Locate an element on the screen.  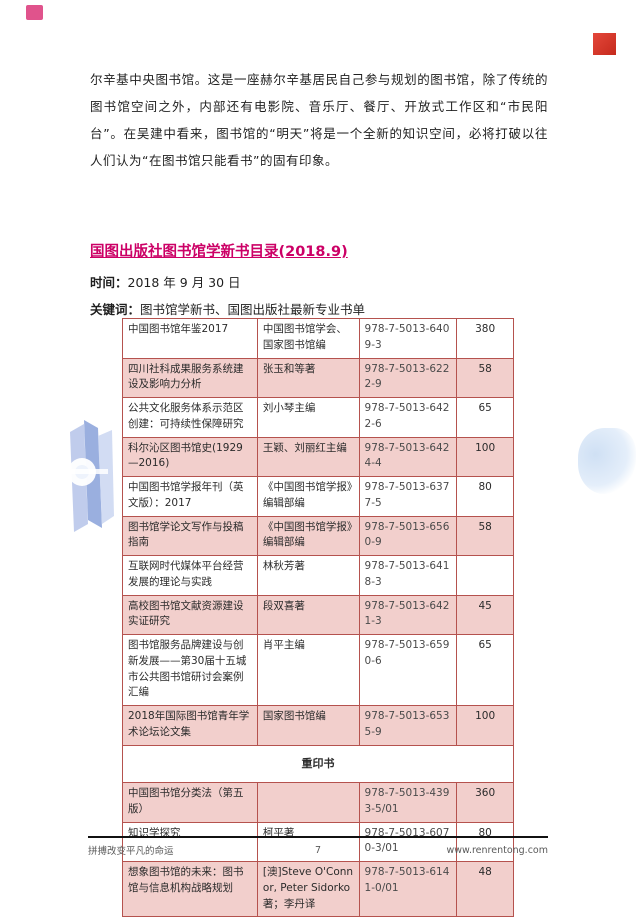
book-isbn-cell: 978-7-5013-6422-6 is located at coordinates (408, 417).